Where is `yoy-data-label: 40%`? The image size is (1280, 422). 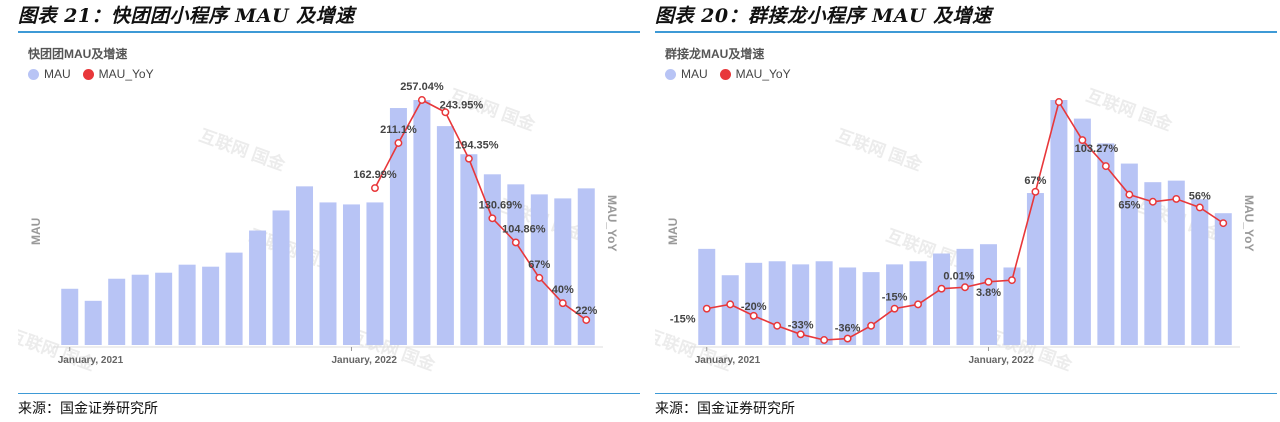
yoy-data-label: 40% is located at coordinates (563, 290).